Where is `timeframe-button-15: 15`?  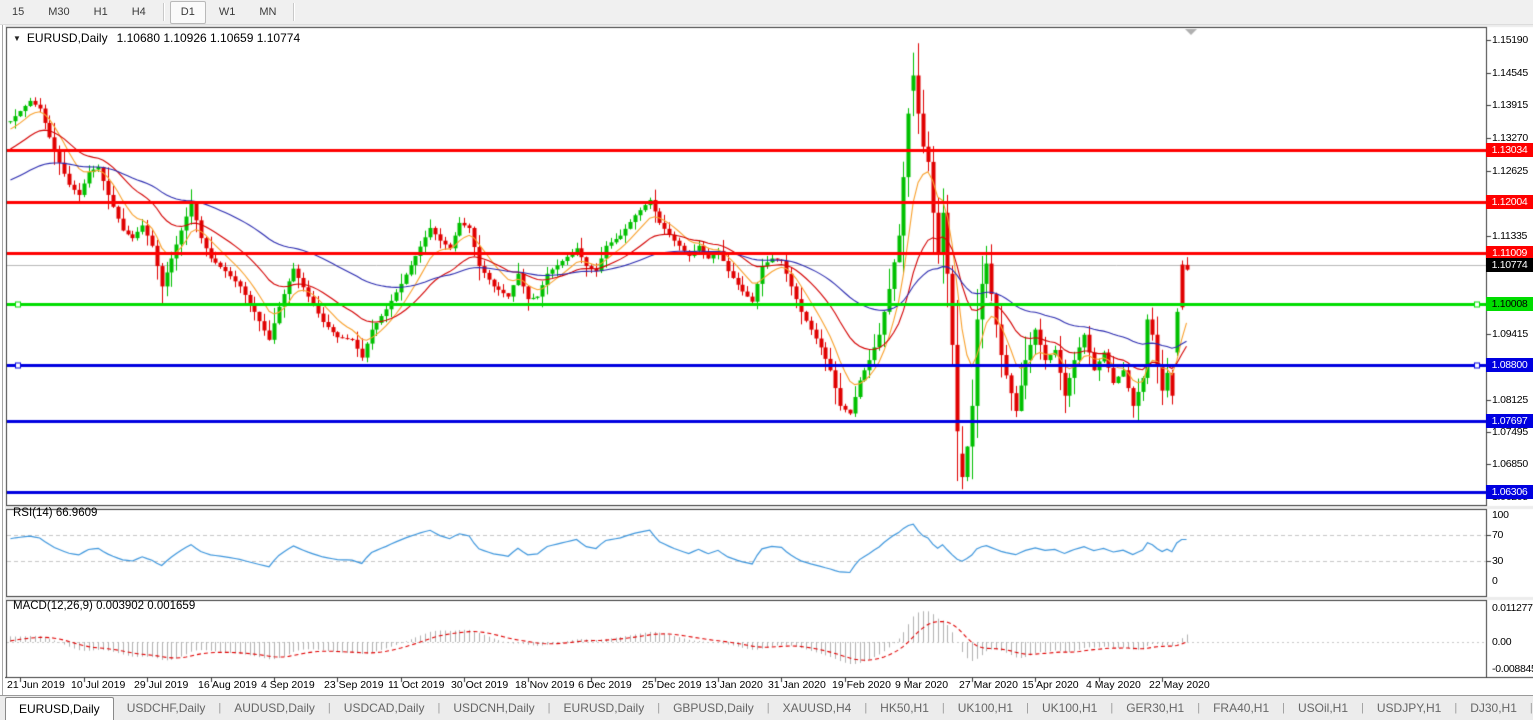 timeframe-button-15: 15 is located at coordinates (18, 11).